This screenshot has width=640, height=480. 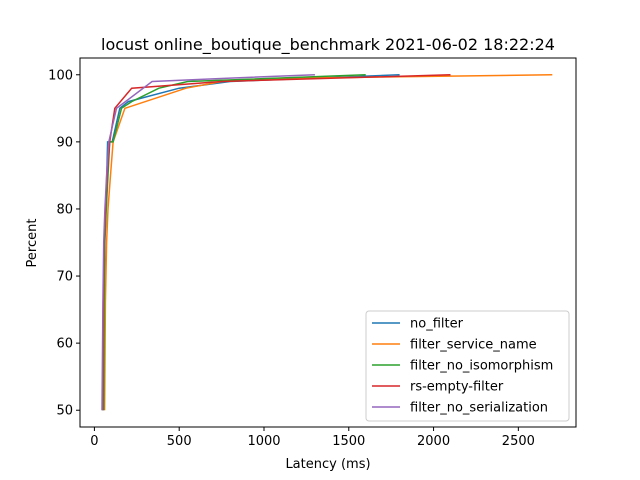 I want to click on y-tick-label: 90, so click(x=64, y=142).